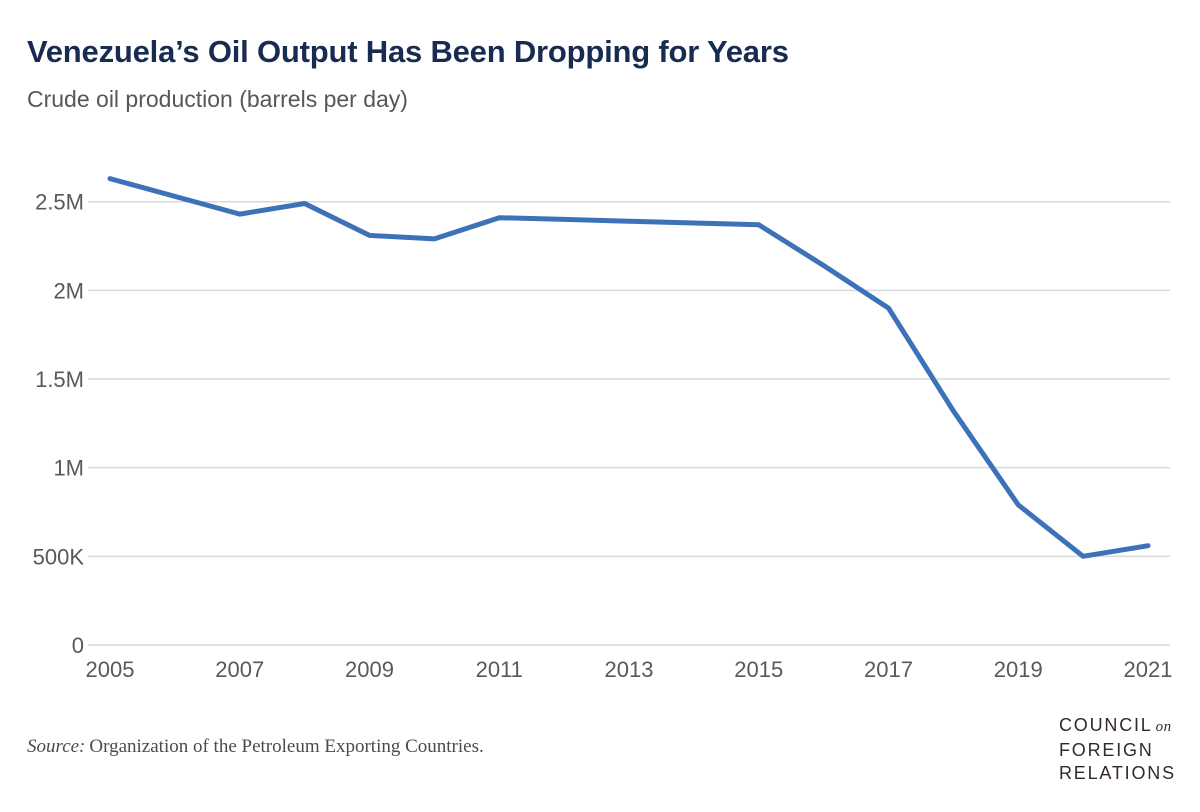  Describe the element at coordinates (56, 746) in the screenshot. I see `source-label: Source:` at that location.